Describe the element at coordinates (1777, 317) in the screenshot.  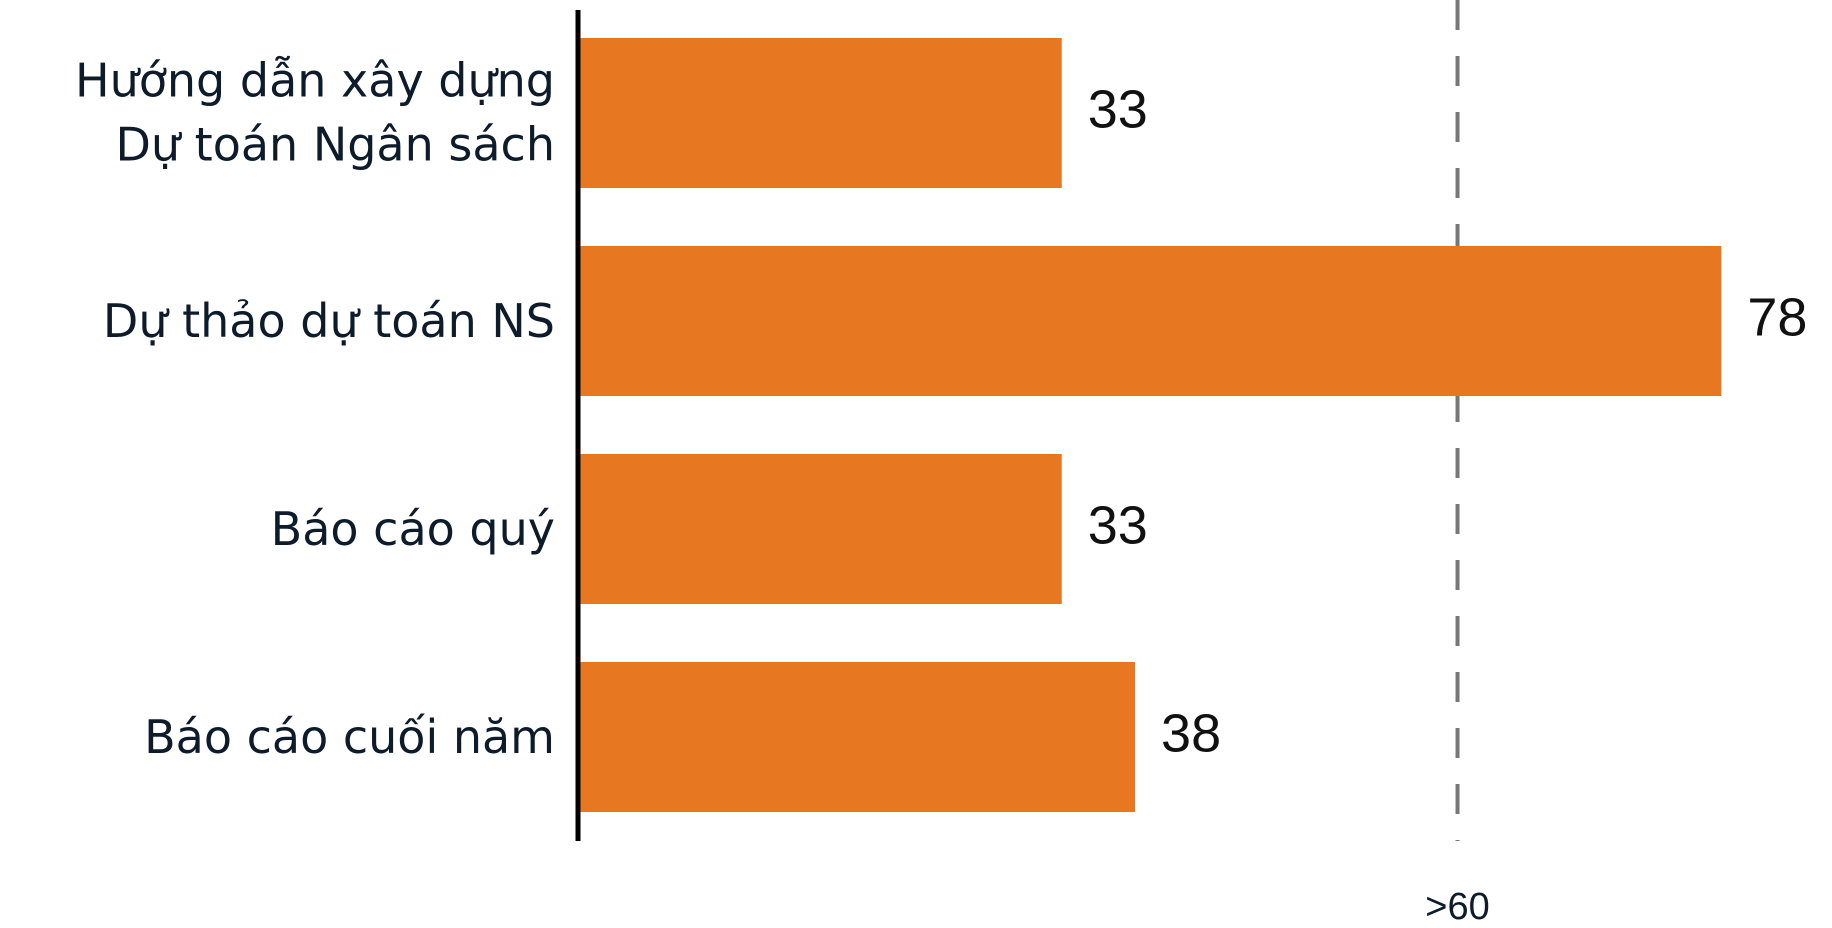
I see `value-label: 78` at that location.